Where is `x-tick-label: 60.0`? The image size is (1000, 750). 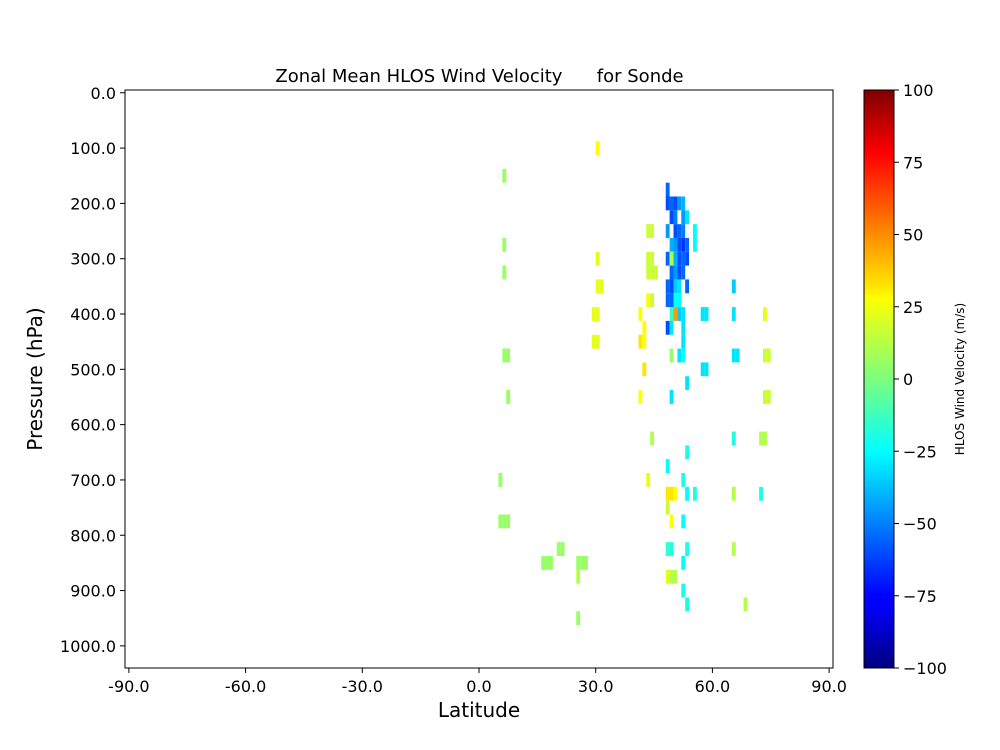 x-tick-label: 60.0 is located at coordinates (713, 686).